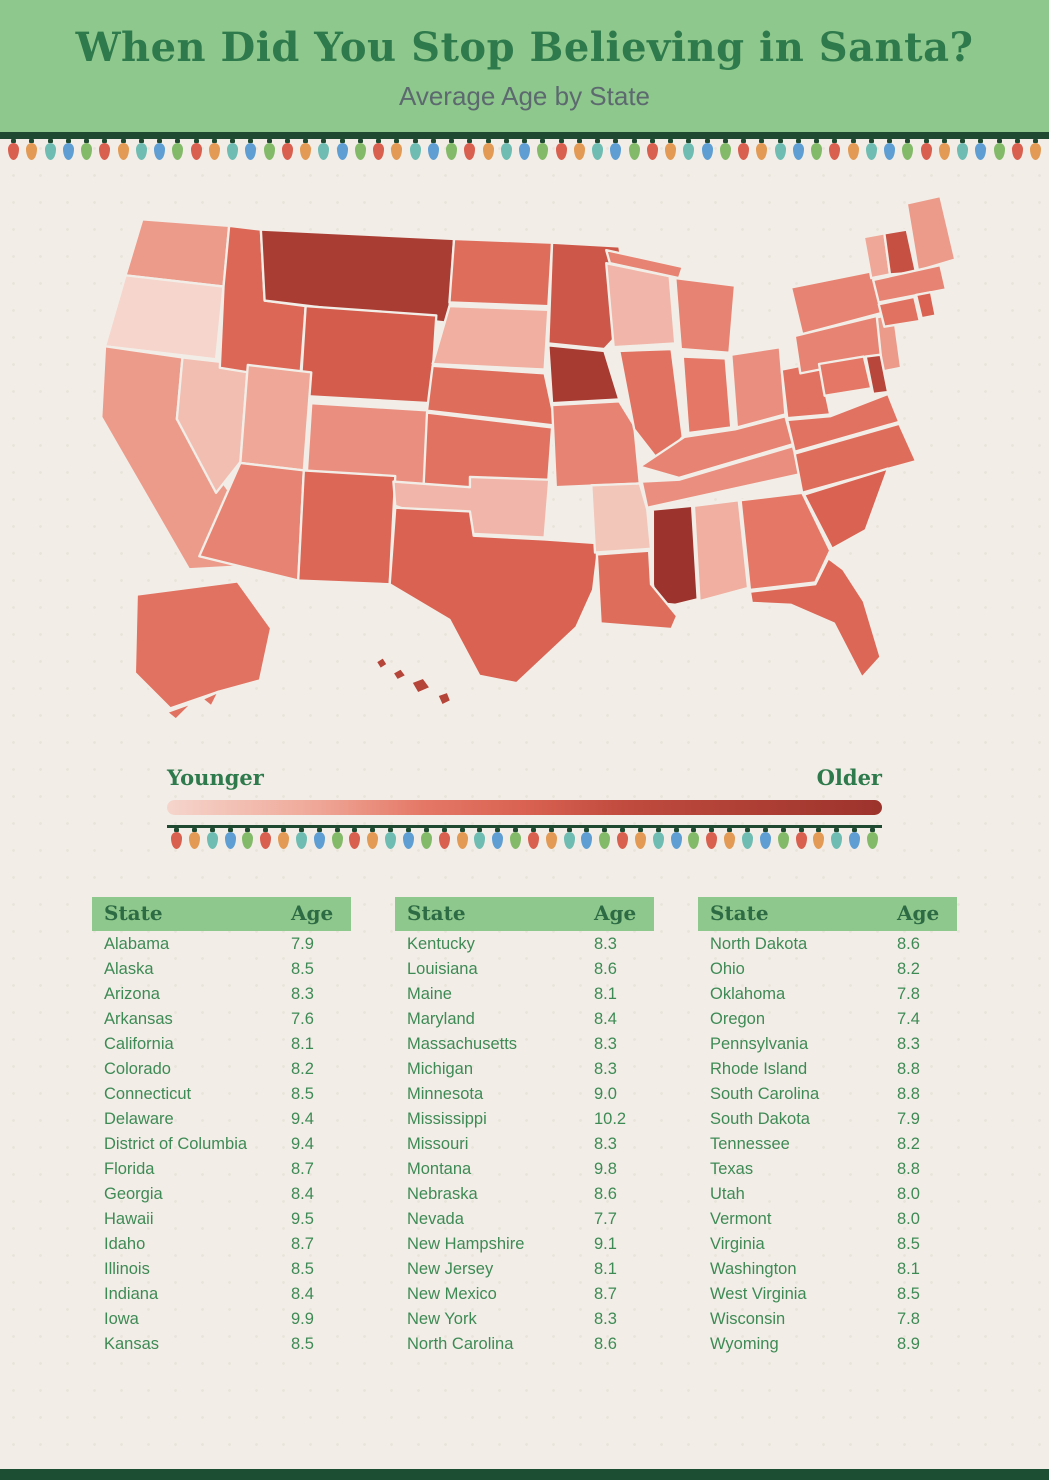 This screenshot has width=1049, height=1480. What do you see at coordinates (420, 685) in the screenshot?
I see `state-hawaii` at bounding box center [420, 685].